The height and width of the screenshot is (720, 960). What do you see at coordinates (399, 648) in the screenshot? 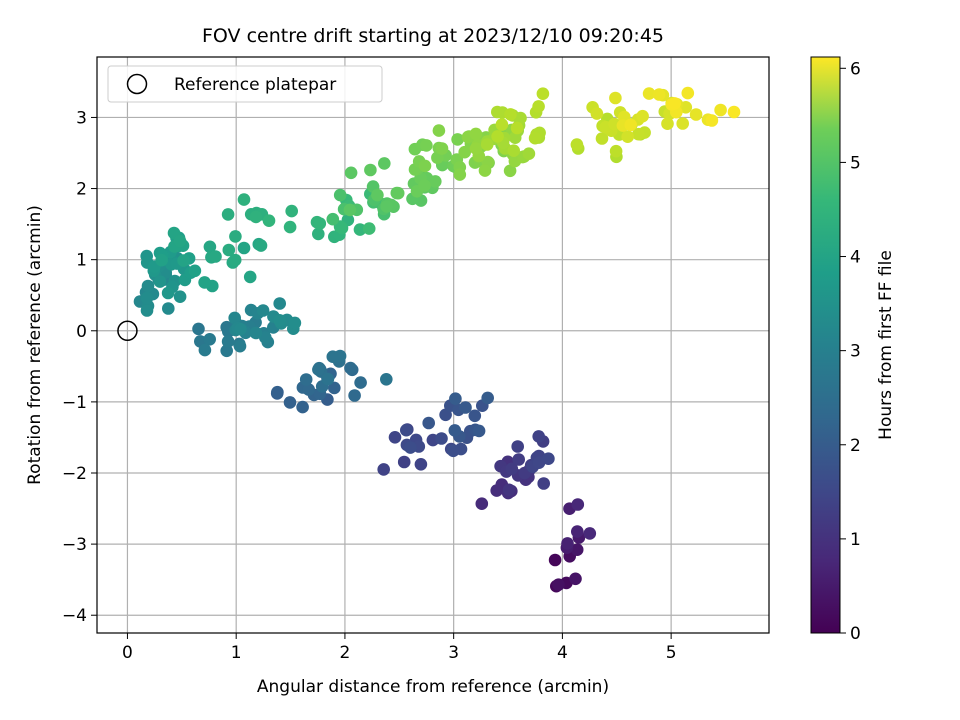
I see `x-axis-ticks: 0 1 2 3 4 5` at bounding box center [399, 648].